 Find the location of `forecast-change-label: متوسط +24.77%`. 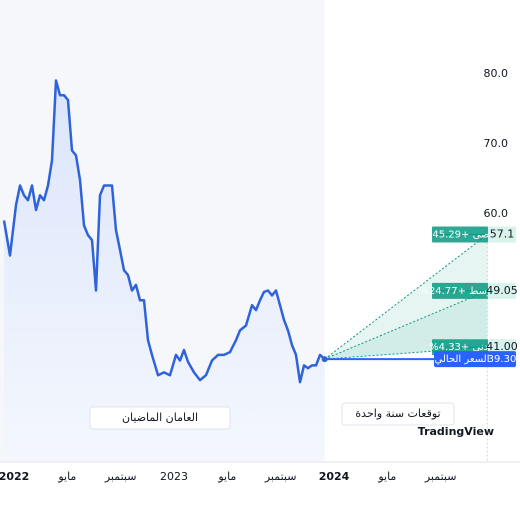

forecast-change-label: متوسط +24.77% is located at coordinates (459, 291).